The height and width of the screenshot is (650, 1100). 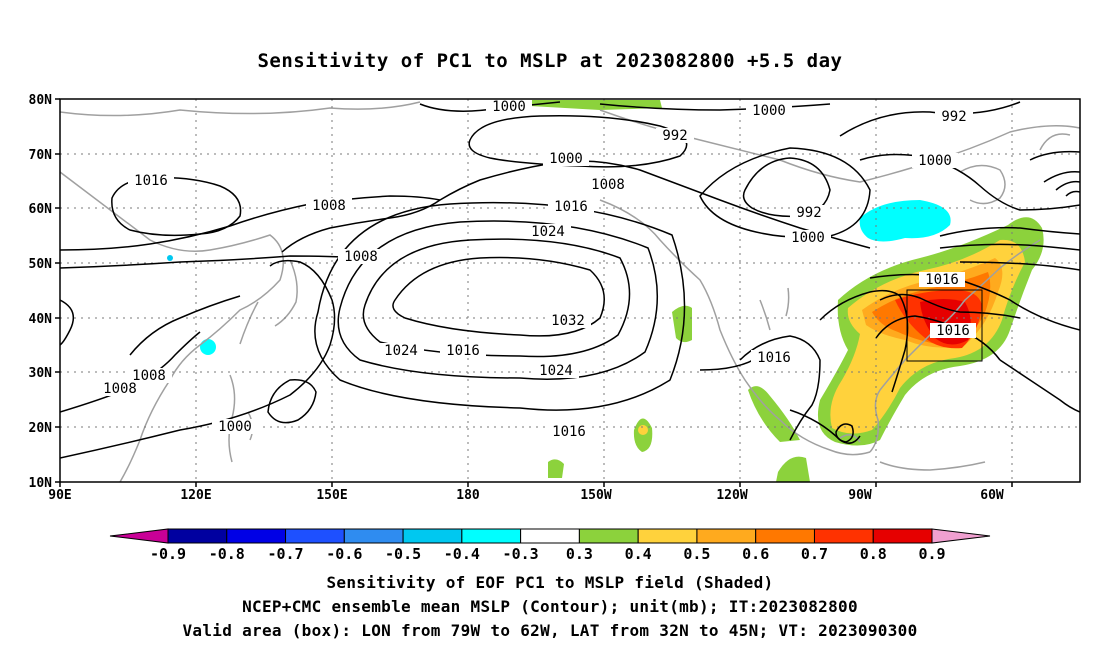 I want to click on lon-label: 150W, so click(x=595, y=495).